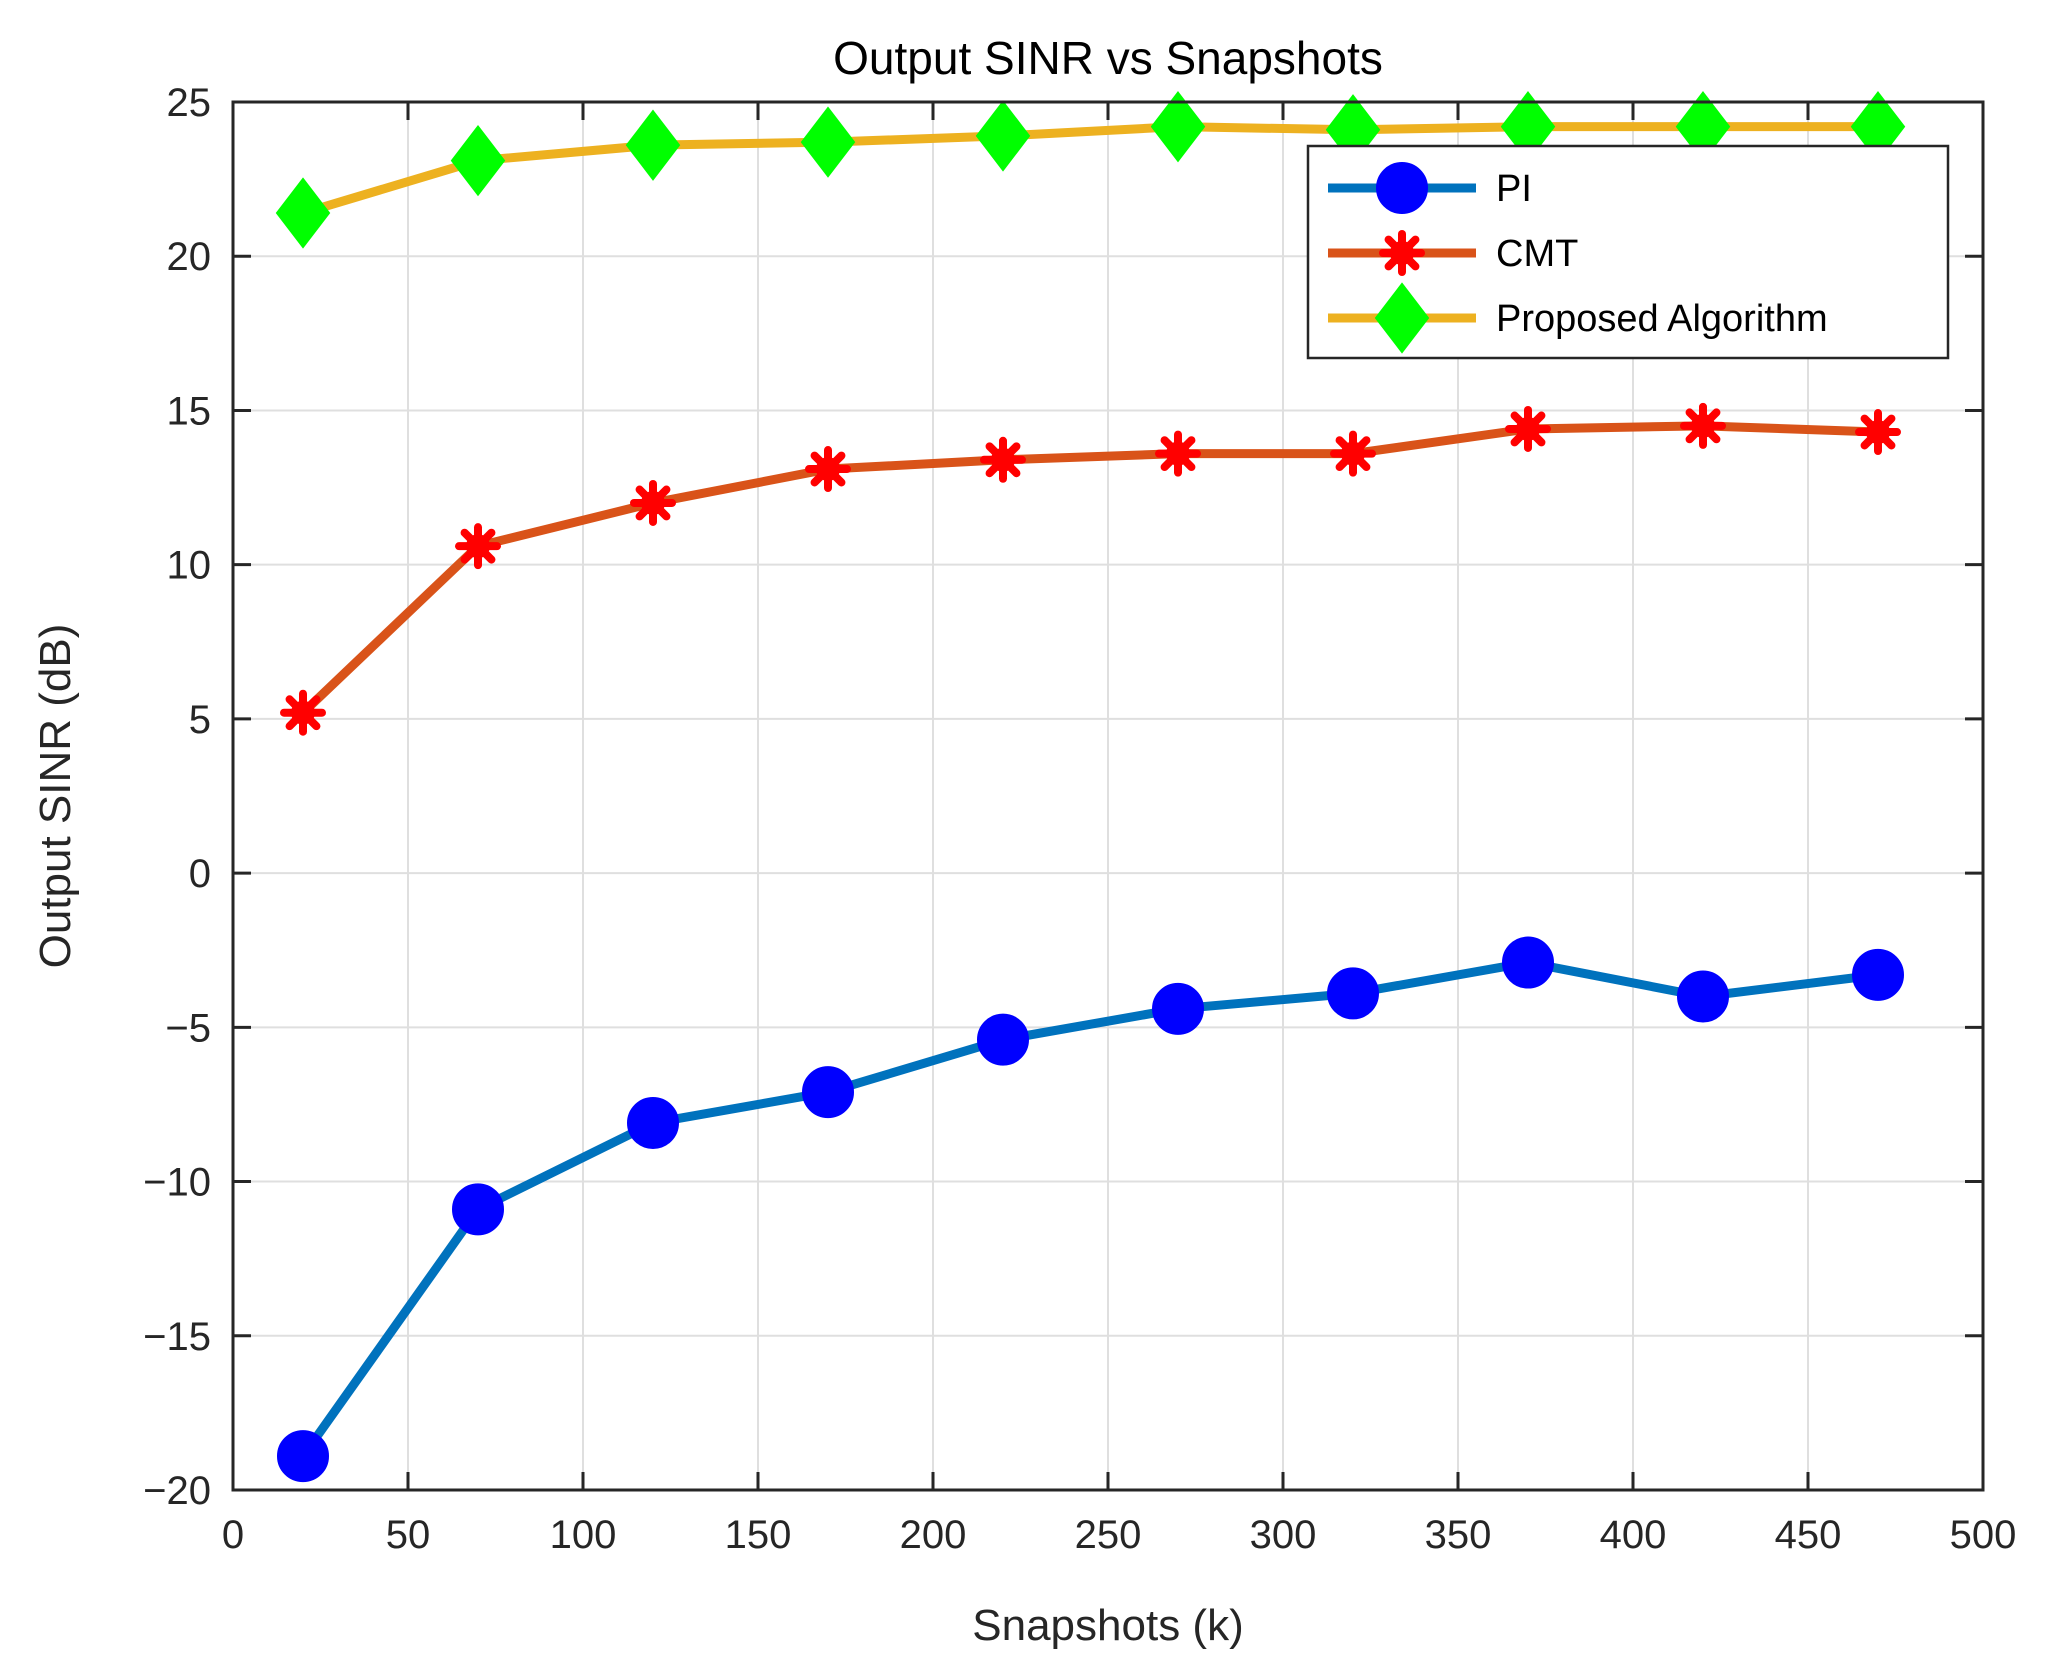 Image resolution: width=2056 pixels, height=1666 pixels. I want to click on legend-entry: Proposed Algorithm, so click(1578, 318).